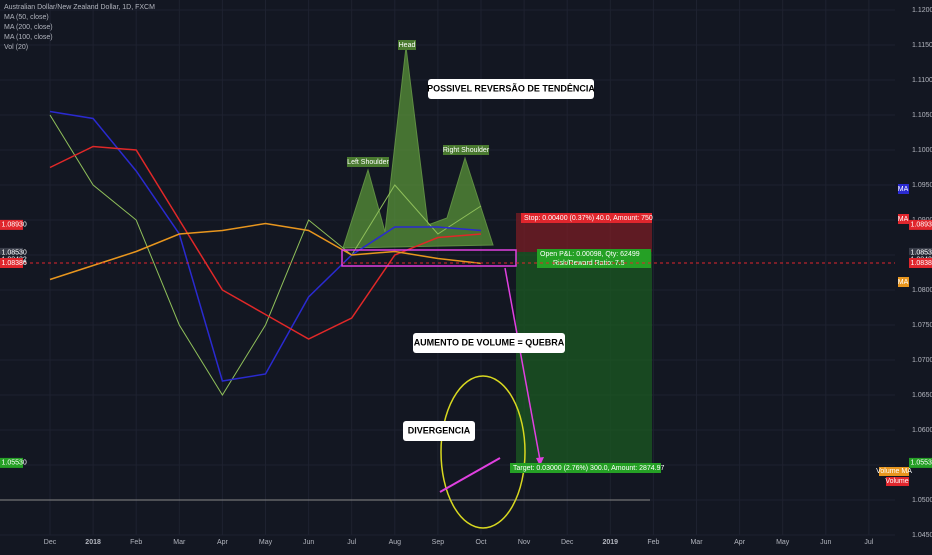 This screenshot has width=932, height=555. I want to click on reversal-text: POSSIVEL REVERSÃO DE TENDÊNCIA, so click(511, 87).